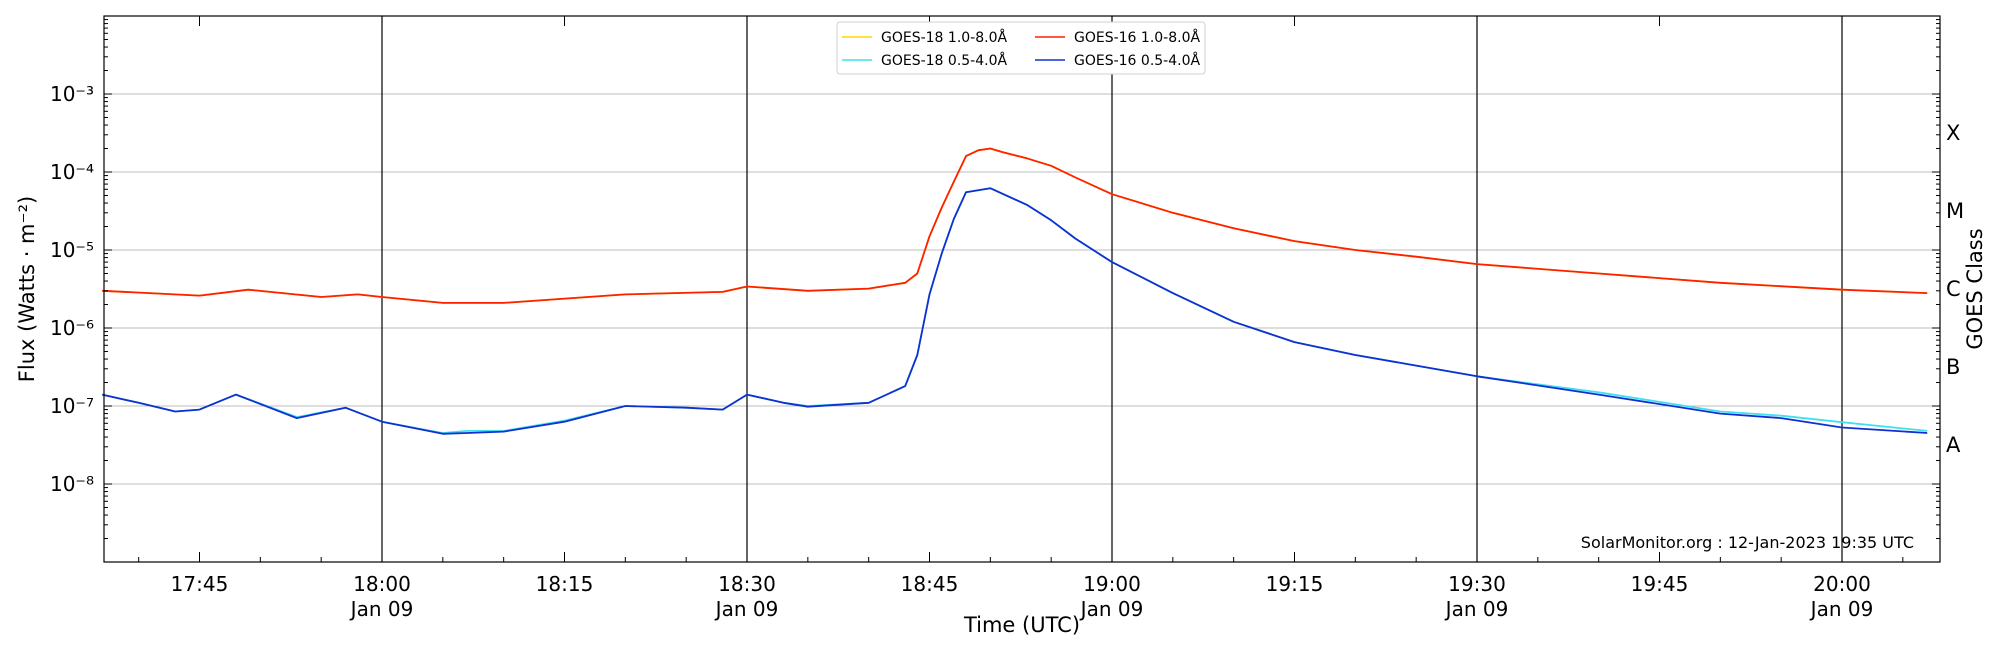  I want to click on legend-label-goes16-long: GOES-16 1.0-8.0Å, so click(1137, 37).